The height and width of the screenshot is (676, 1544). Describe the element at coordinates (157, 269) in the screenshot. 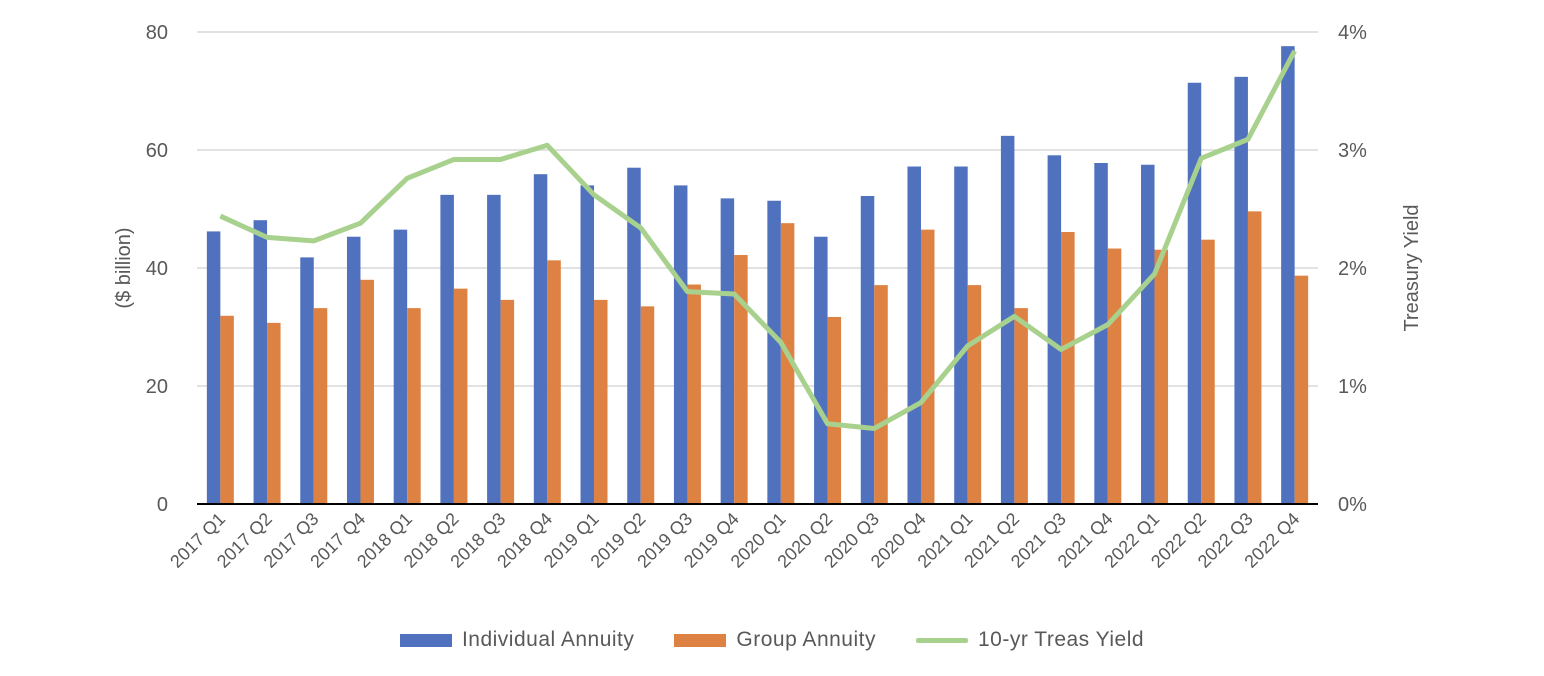

I see `y-tick-label: 40` at that location.